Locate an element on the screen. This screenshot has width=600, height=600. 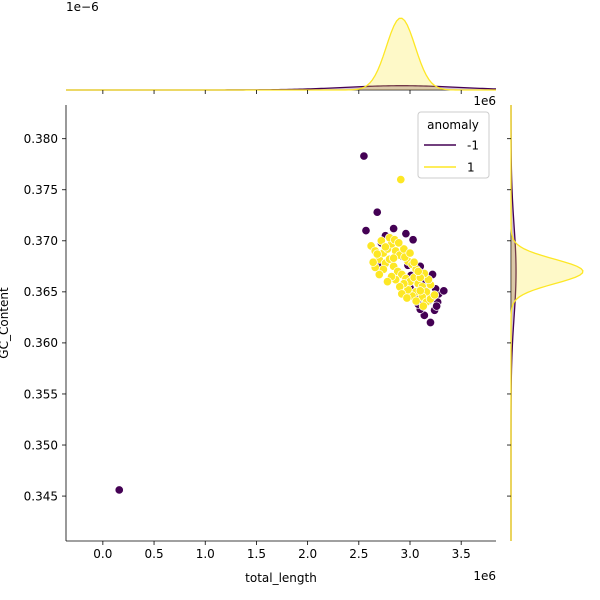
legend-label-1: 1 is located at coordinates (471, 168).